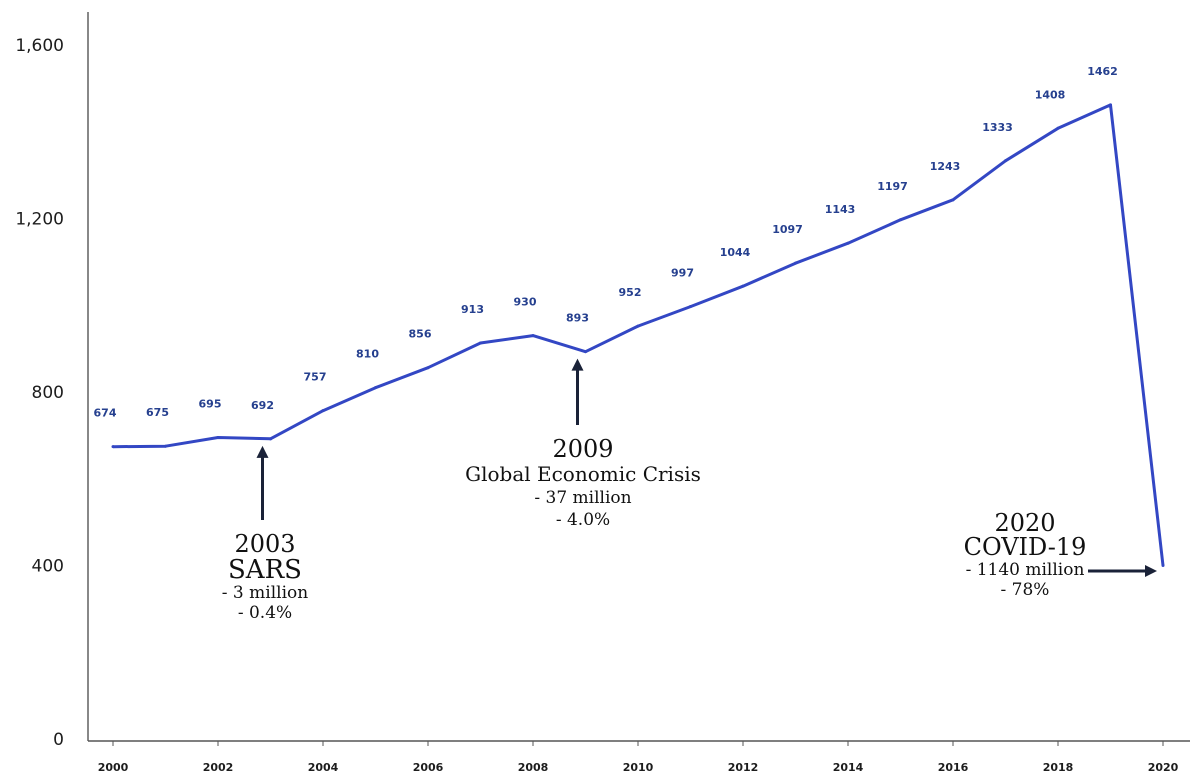 This screenshot has height=780, width=1201. What do you see at coordinates (682, 273) in the screenshot?
I see `data-label: 997` at bounding box center [682, 273].